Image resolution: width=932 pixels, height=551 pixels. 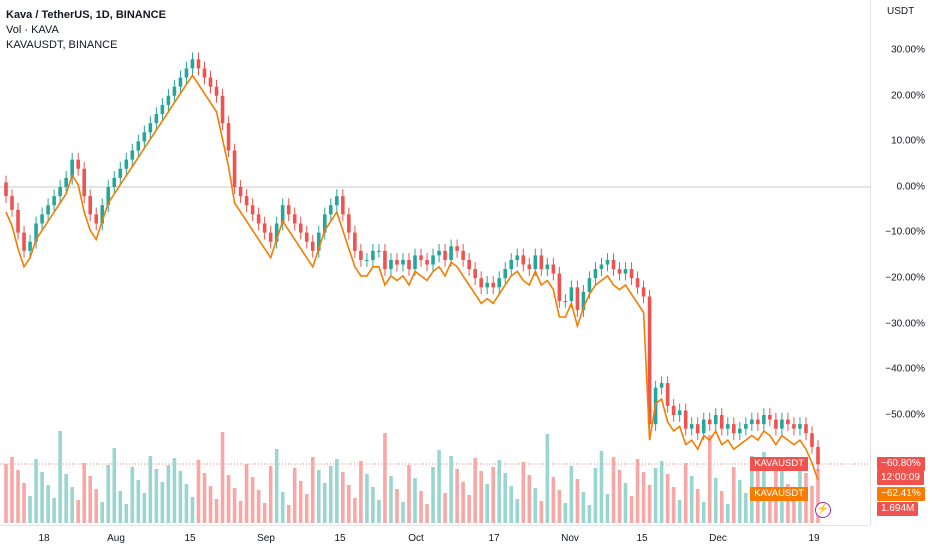 I want to click on time-tick-label: 15, so click(x=642, y=538).